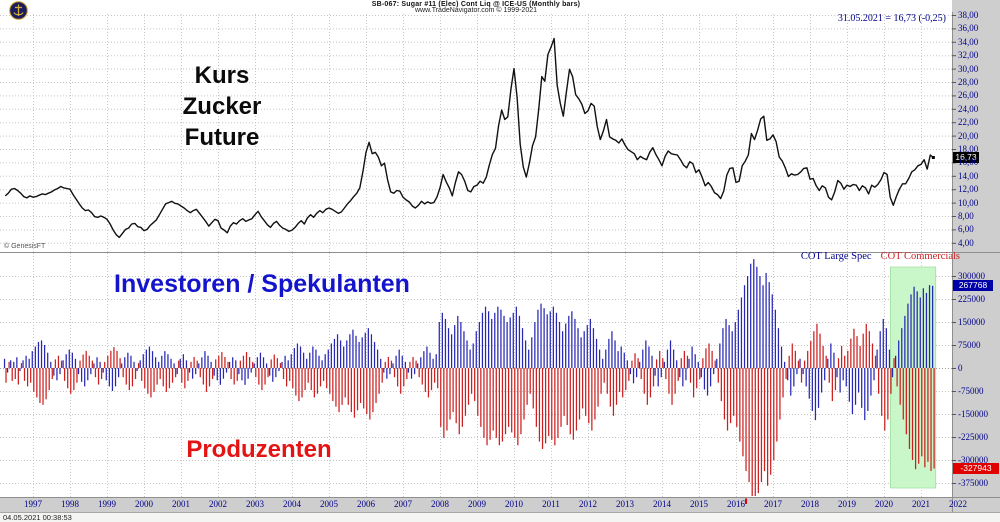  Describe the element at coordinates (847, 504) in the screenshot. I see `year-tick: 2019` at that location.